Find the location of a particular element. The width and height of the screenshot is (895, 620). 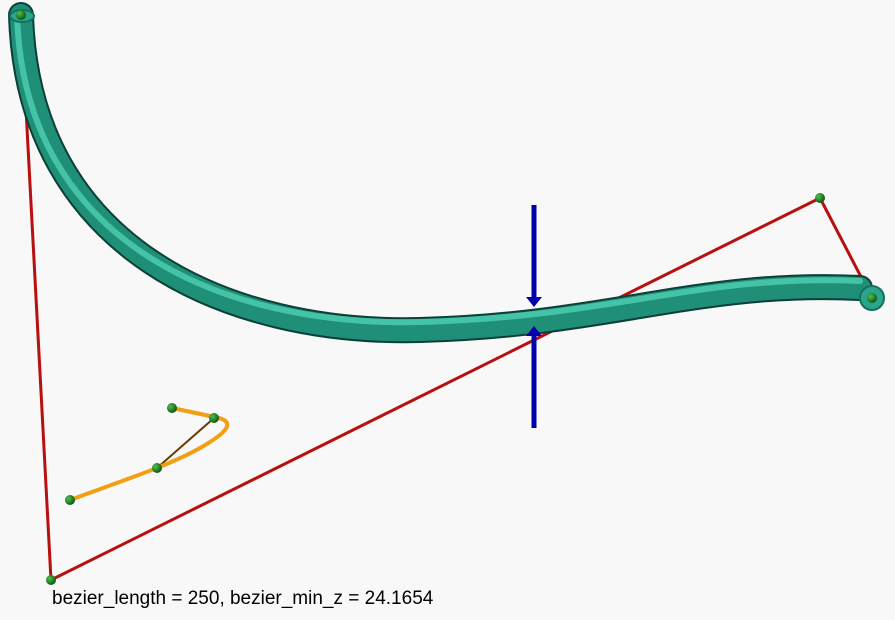

small-bezier-curve is located at coordinates (149, 454).